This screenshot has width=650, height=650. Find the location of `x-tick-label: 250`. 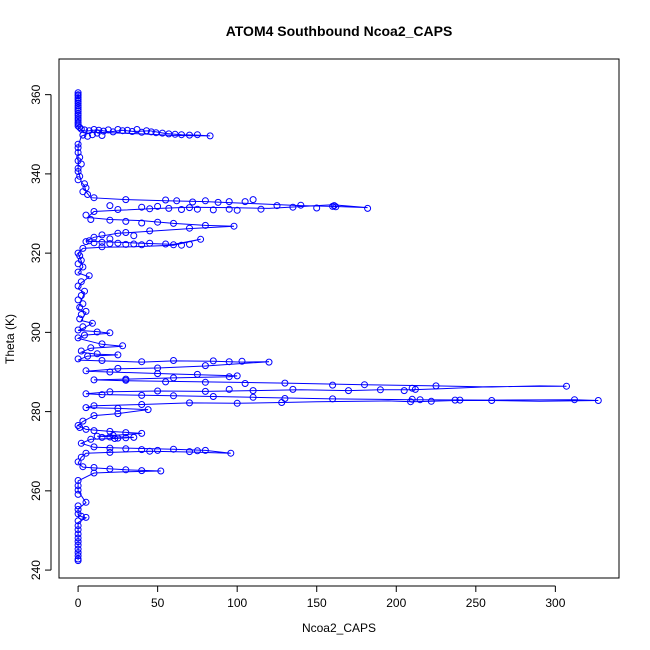

x-tick-label: 250 is located at coordinates (476, 603).